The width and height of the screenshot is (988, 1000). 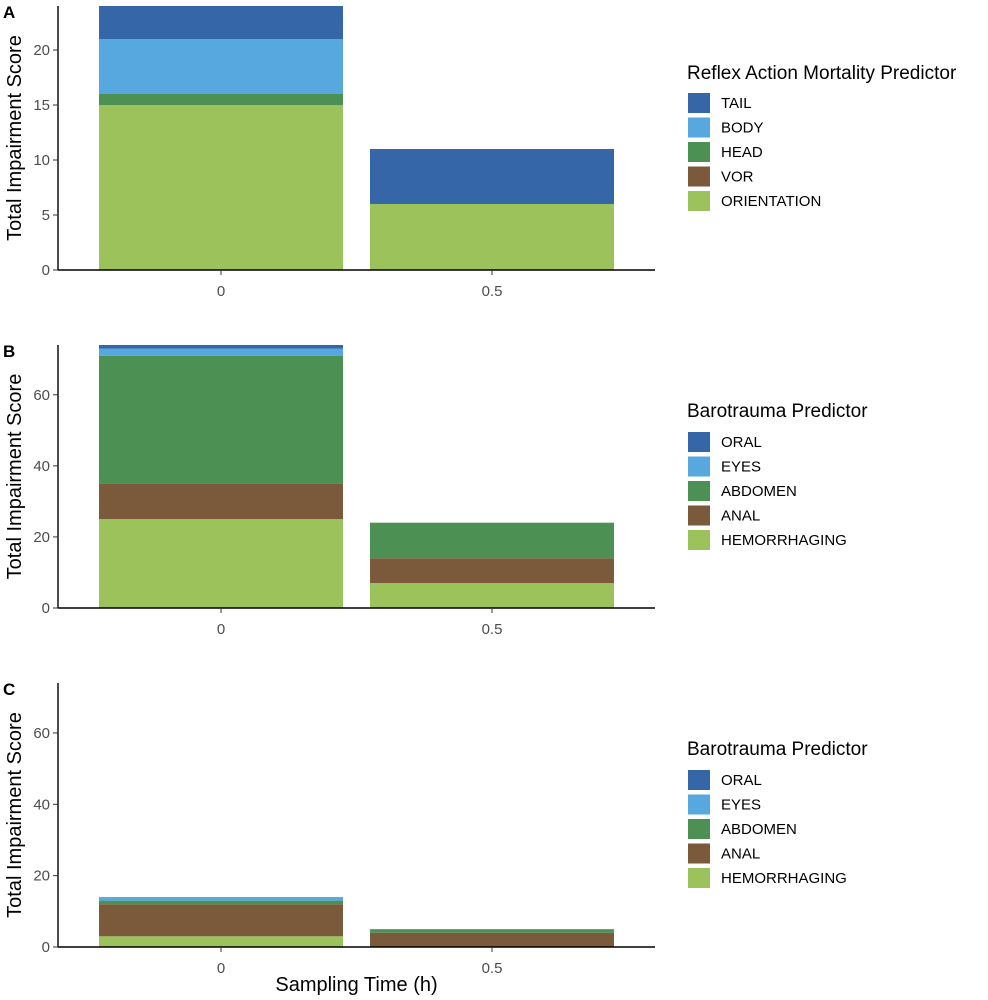 What do you see at coordinates (742, 152) in the screenshot?
I see `legend-label-head: HEAD` at bounding box center [742, 152].